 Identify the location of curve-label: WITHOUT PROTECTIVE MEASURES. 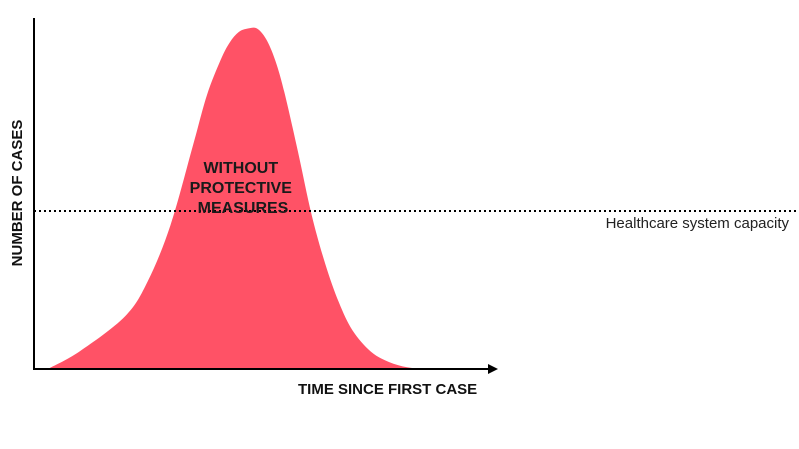
(243, 188).